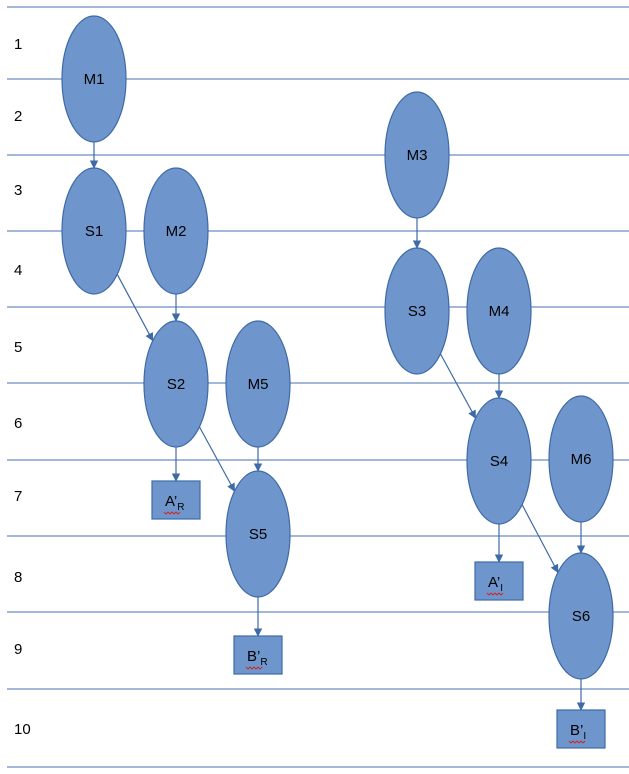  Describe the element at coordinates (18, 44) in the screenshot. I see `row-number: 1` at that location.